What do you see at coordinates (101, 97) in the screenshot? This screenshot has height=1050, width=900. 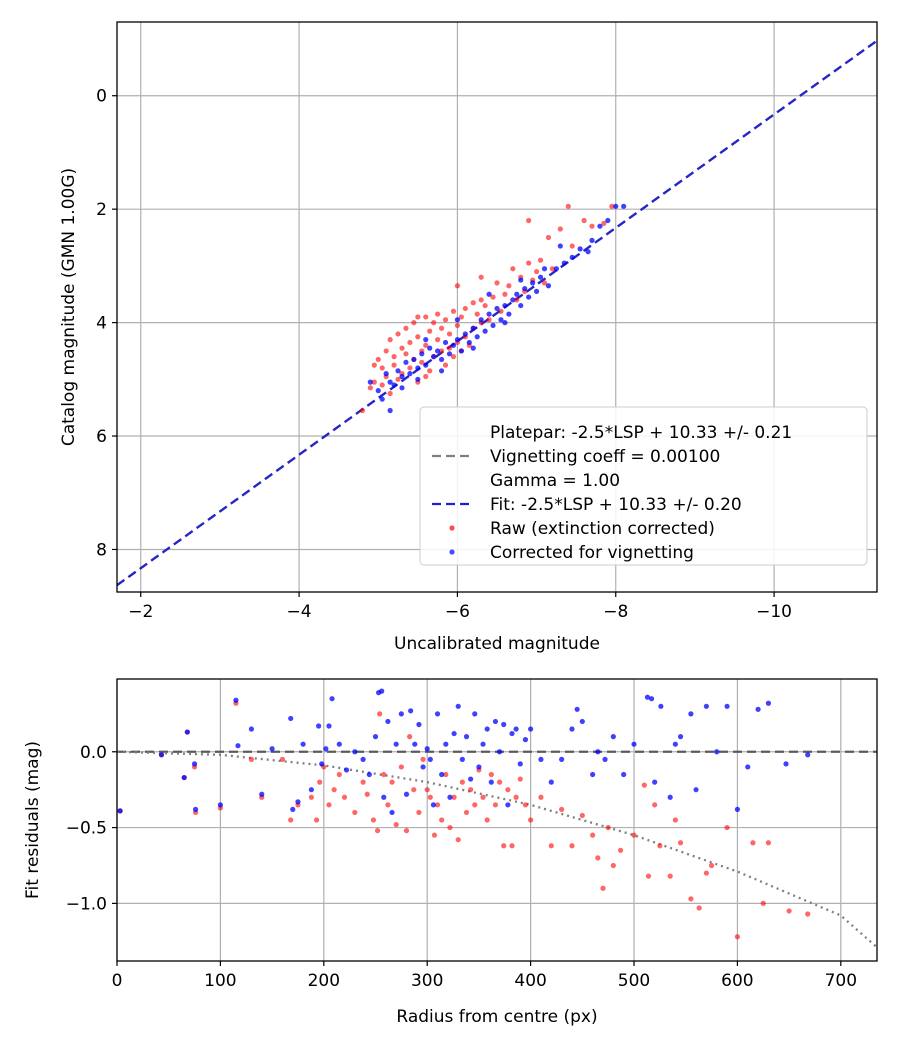 I see `y-tick-label: 0` at bounding box center [101, 97].